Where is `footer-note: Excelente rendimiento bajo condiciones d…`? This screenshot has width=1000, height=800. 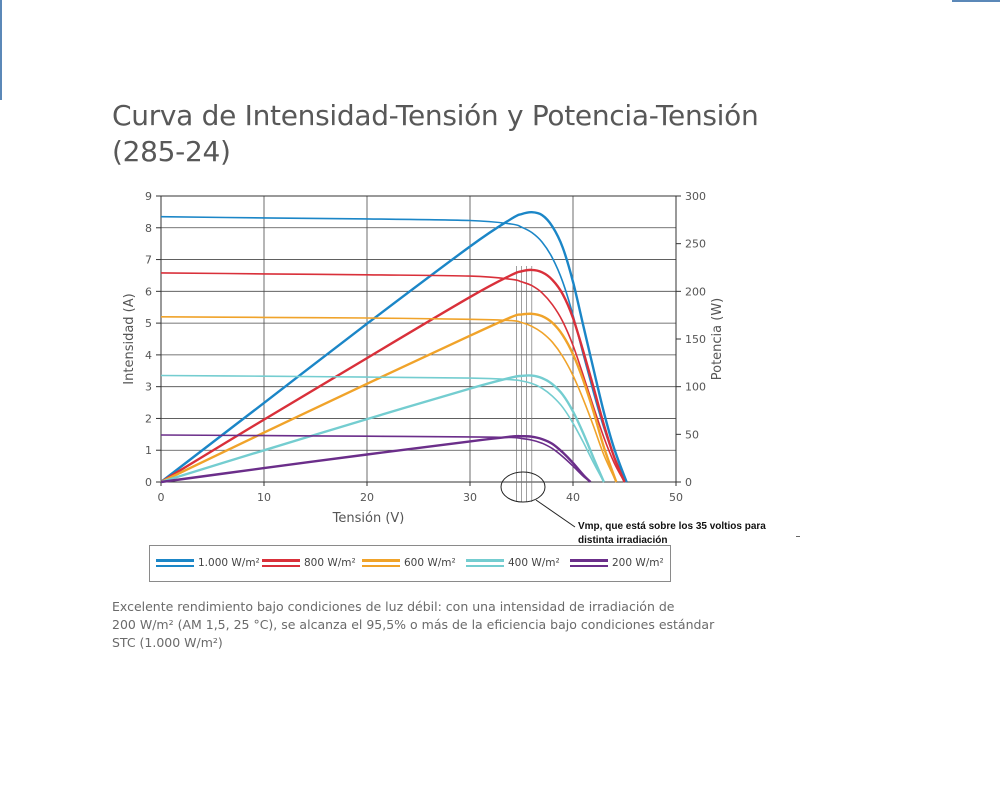
footer-note: Excelente rendimiento bajo condiciones d… is located at coordinates (422, 625).